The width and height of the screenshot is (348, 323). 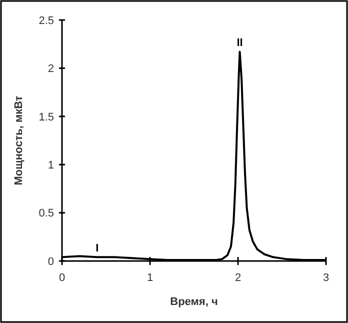 What do you see at coordinates (97, 248) in the screenshot?
I see `annotation: I` at bounding box center [97, 248].